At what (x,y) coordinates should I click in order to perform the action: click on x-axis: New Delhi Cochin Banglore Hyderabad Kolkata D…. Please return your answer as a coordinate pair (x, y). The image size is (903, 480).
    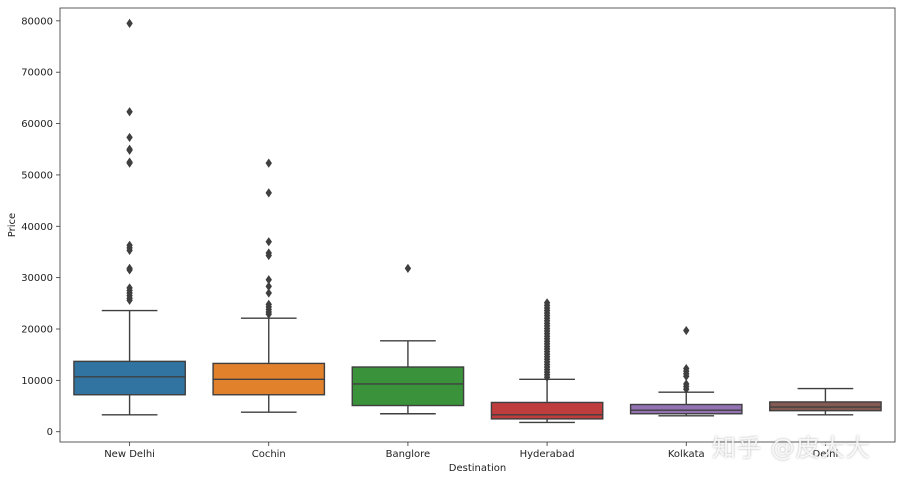
    Looking at the image, I should click on (471, 451).